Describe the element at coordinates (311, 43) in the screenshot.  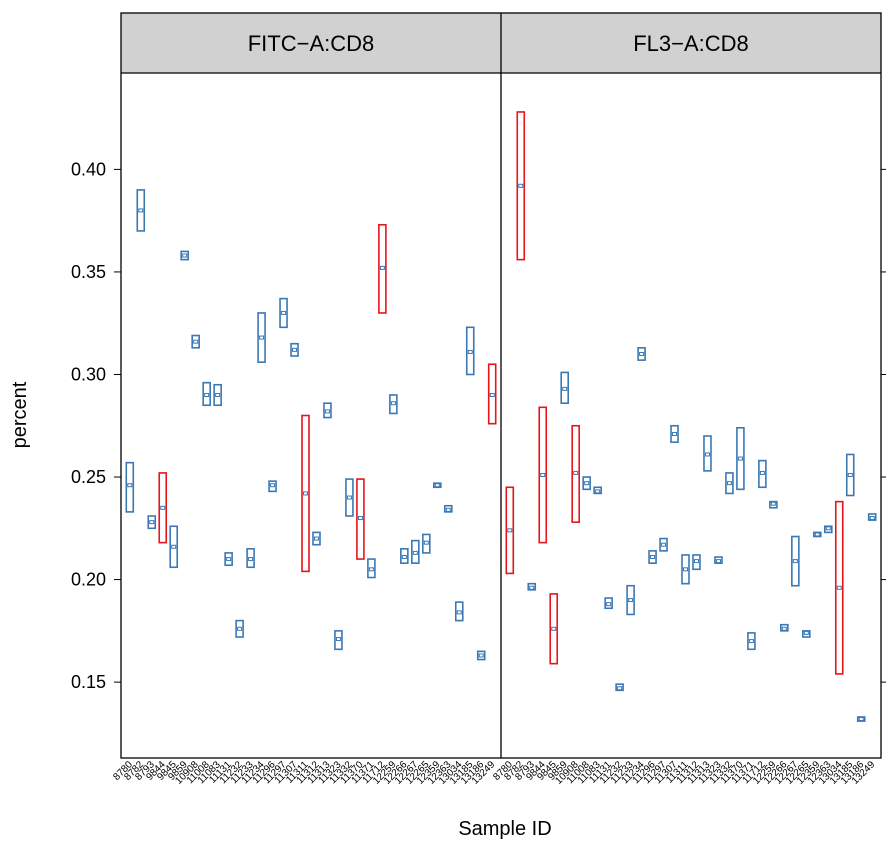
I see `strip-background` at that location.